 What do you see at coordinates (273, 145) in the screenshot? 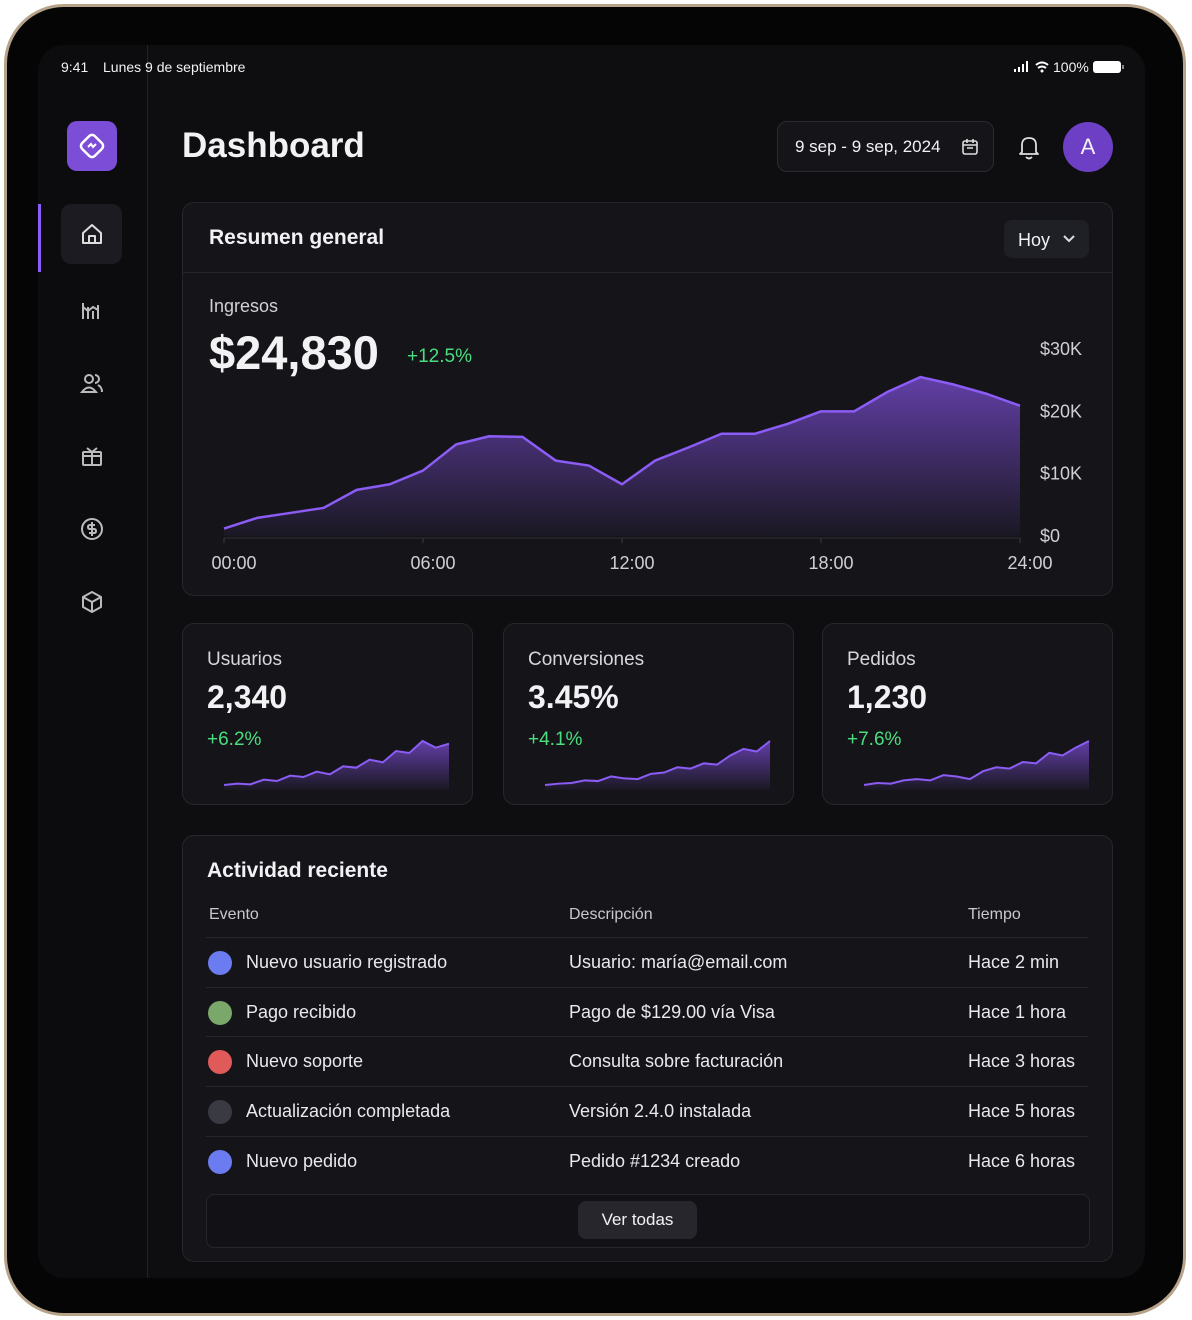
I see `page-title: Dashboard` at bounding box center [273, 145].